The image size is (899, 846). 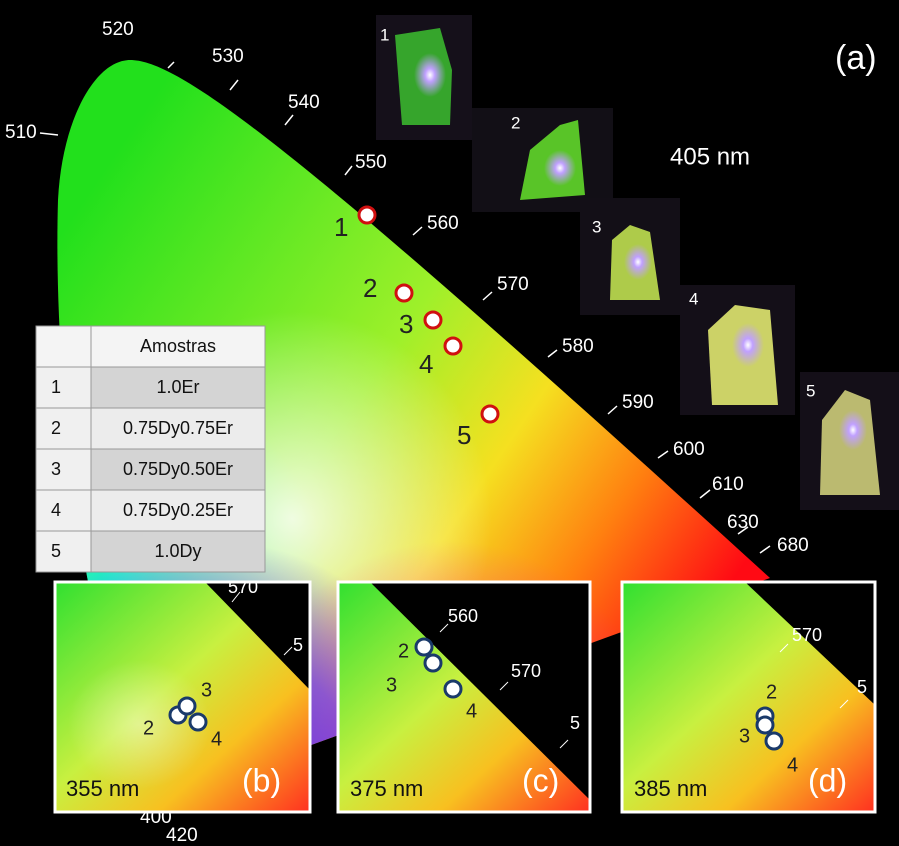 What do you see at coordinates (424, 77) in the screenshot?
I see `photo: 1` at bounding box center [424, 77].